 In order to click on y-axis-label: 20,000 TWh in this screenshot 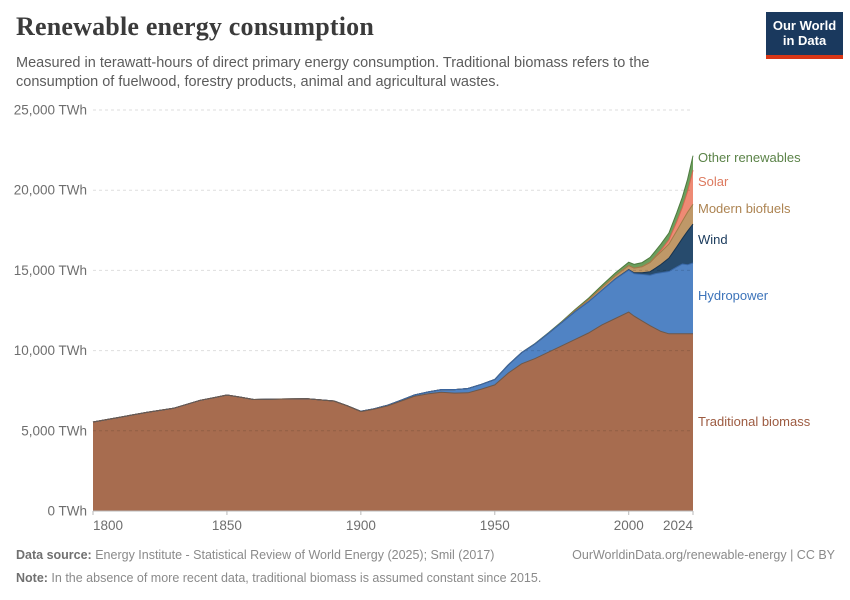, I will do `click(50, 190)`.